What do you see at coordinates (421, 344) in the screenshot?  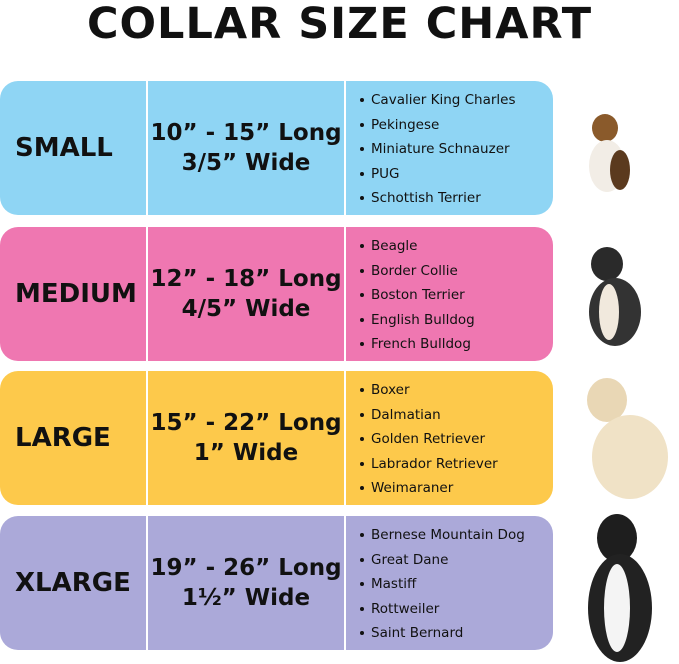 I see `breed: French Bulldog` at bounding box center [421, 344].